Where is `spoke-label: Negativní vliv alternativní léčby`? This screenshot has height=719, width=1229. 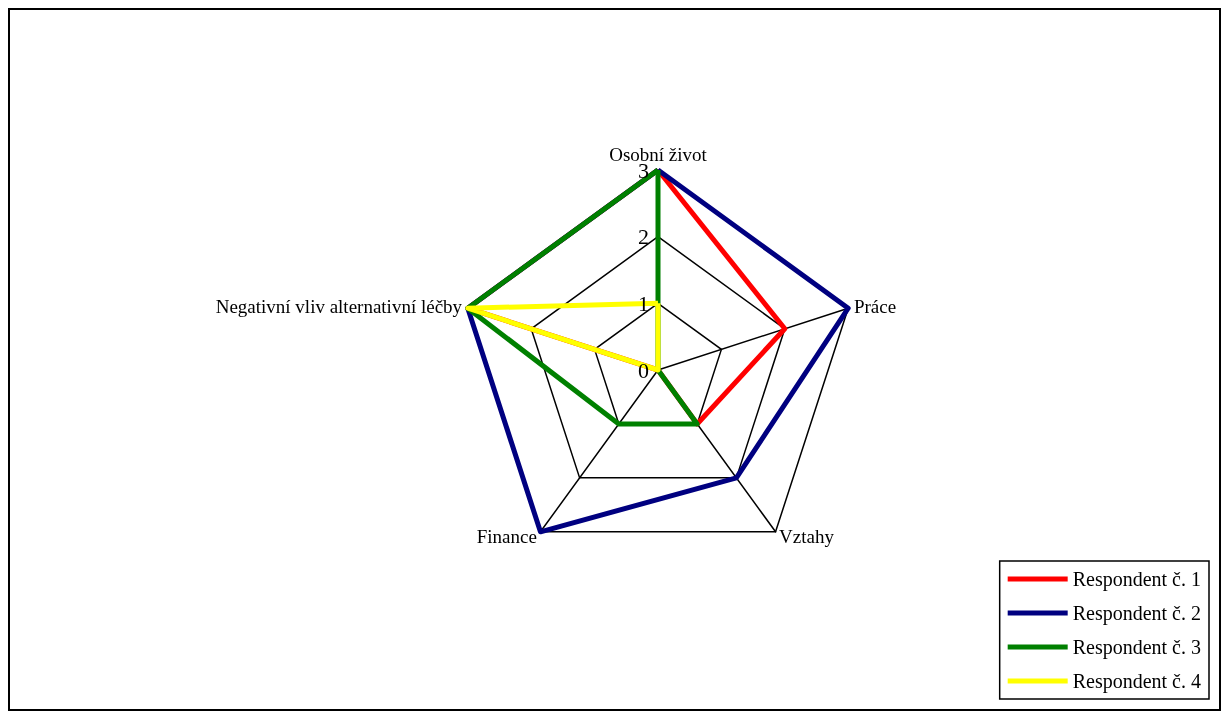
spoke-label: Negativní vliv alternativní léčby is located at coordinates (339, 306).